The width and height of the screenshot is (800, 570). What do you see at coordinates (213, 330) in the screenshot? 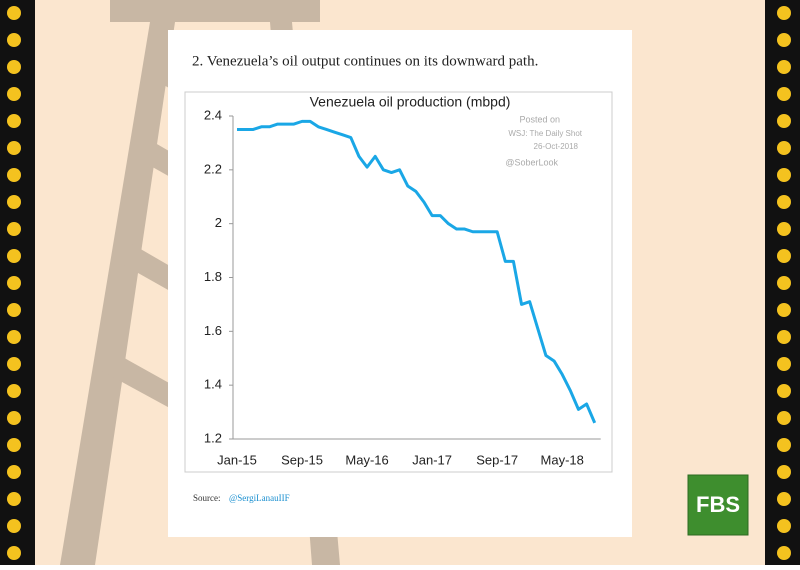
I see `y-tick-label: 1.6` at bounding box center [213, 330].